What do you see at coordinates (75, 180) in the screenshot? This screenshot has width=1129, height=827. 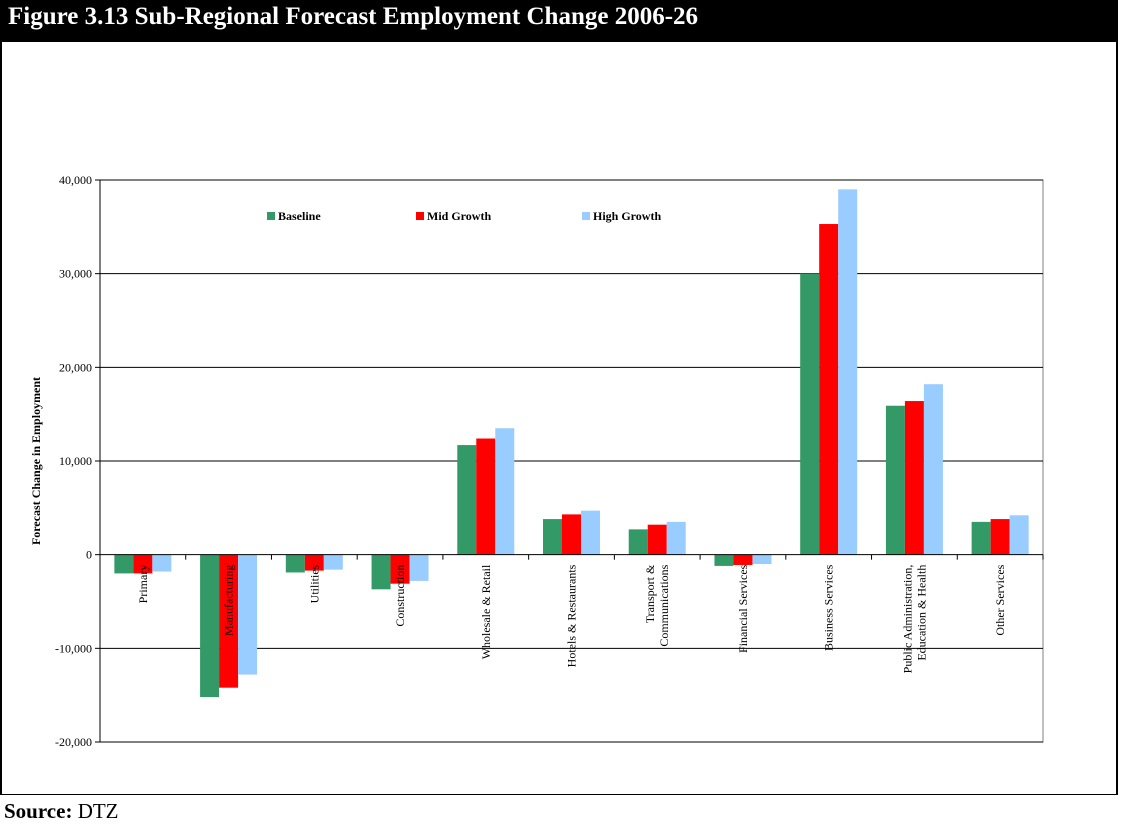 I see `y-tick-label: 40,000` at bounding box center [75, 180].